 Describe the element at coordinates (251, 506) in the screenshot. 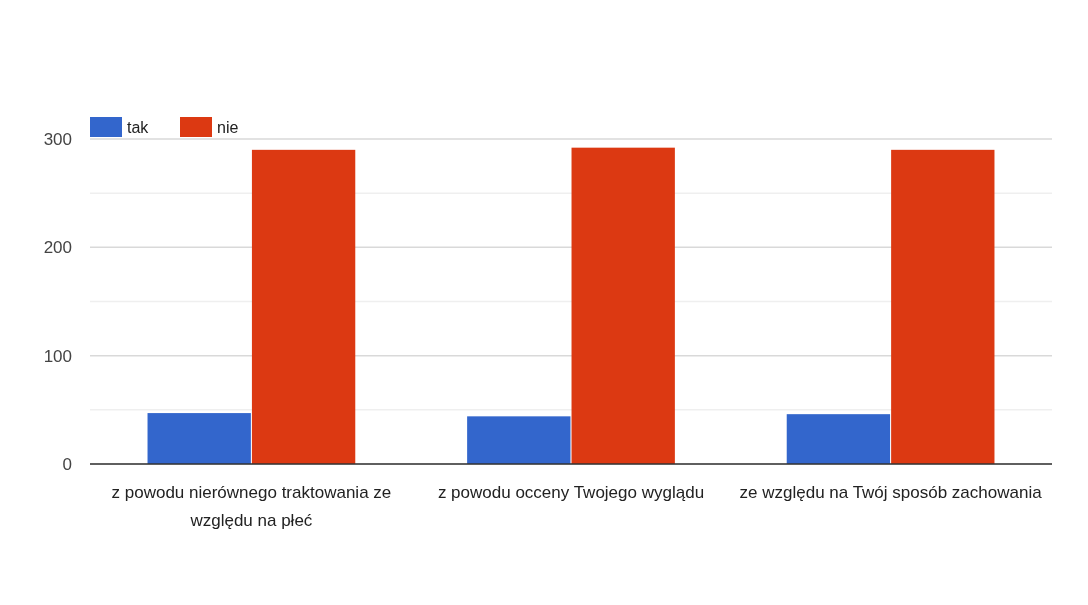

I see `x-tick-label: z powodu nierównego traktowania ze względu na płeć` at that location.